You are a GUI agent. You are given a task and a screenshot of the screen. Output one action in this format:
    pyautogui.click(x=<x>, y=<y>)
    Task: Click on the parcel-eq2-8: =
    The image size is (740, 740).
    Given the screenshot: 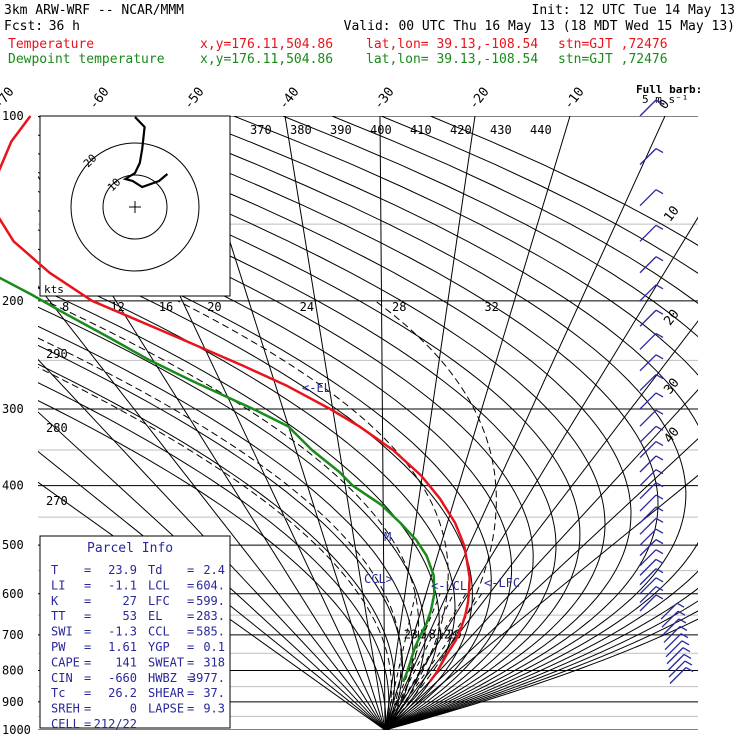 What is the action you would take?
    pyautogui.click(x=190, y=693)
    